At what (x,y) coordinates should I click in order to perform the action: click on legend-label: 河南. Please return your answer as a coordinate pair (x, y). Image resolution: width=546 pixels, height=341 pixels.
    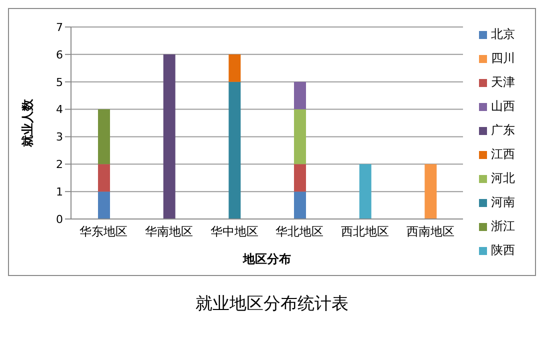
    Looking at the image, I should click on (503, 202).